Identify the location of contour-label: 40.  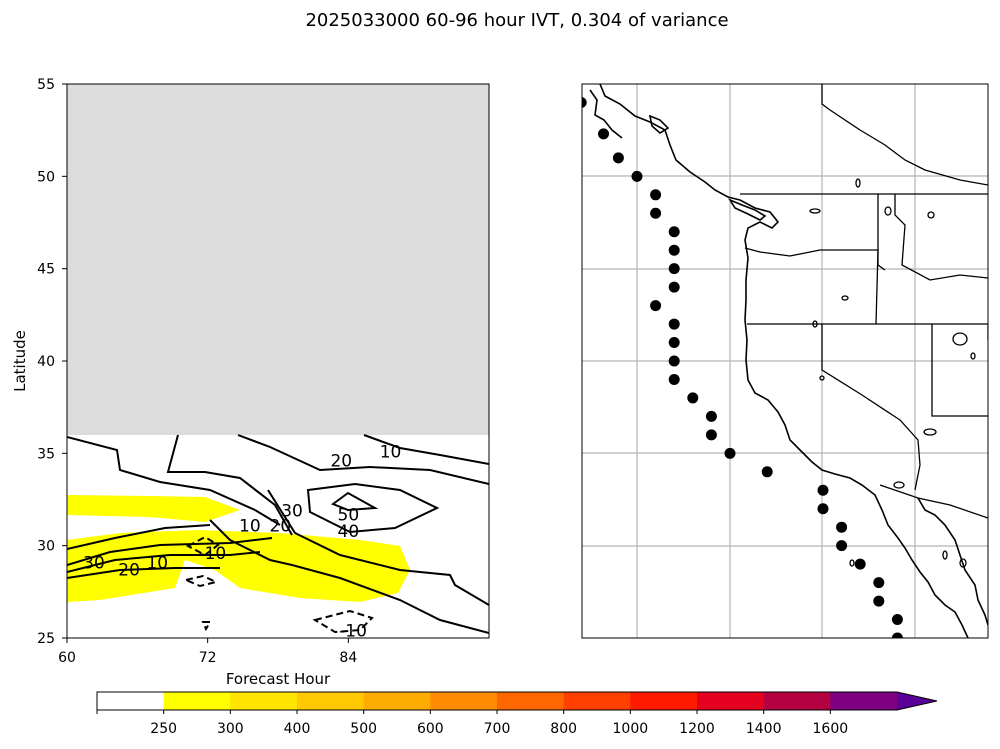
(349, 532).